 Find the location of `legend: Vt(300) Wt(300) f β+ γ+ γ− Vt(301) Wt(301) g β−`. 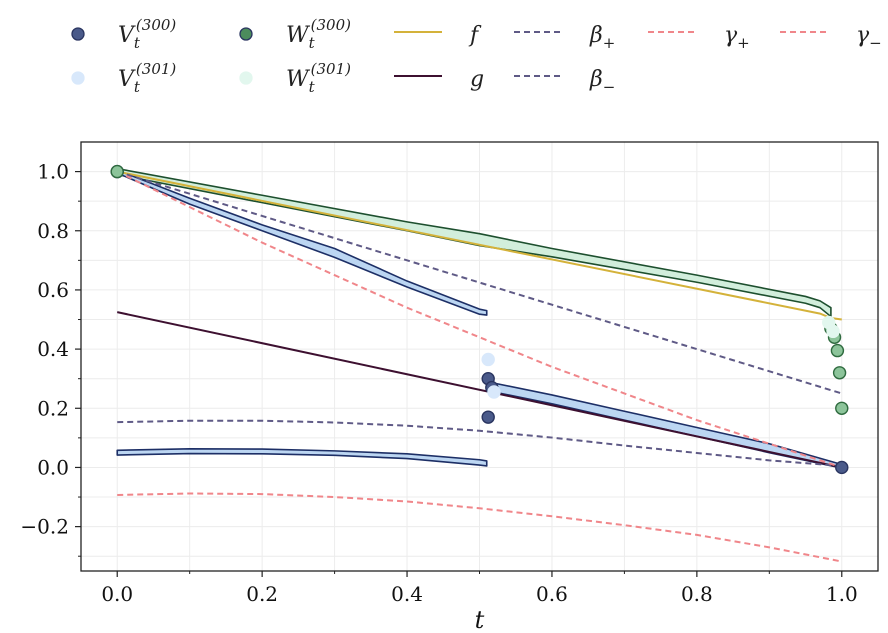

legend: Vt(300) Wt(300) f β+ γ+ γ− Vt(301) Wt(301) g β− is located at coordinates (476, 56).